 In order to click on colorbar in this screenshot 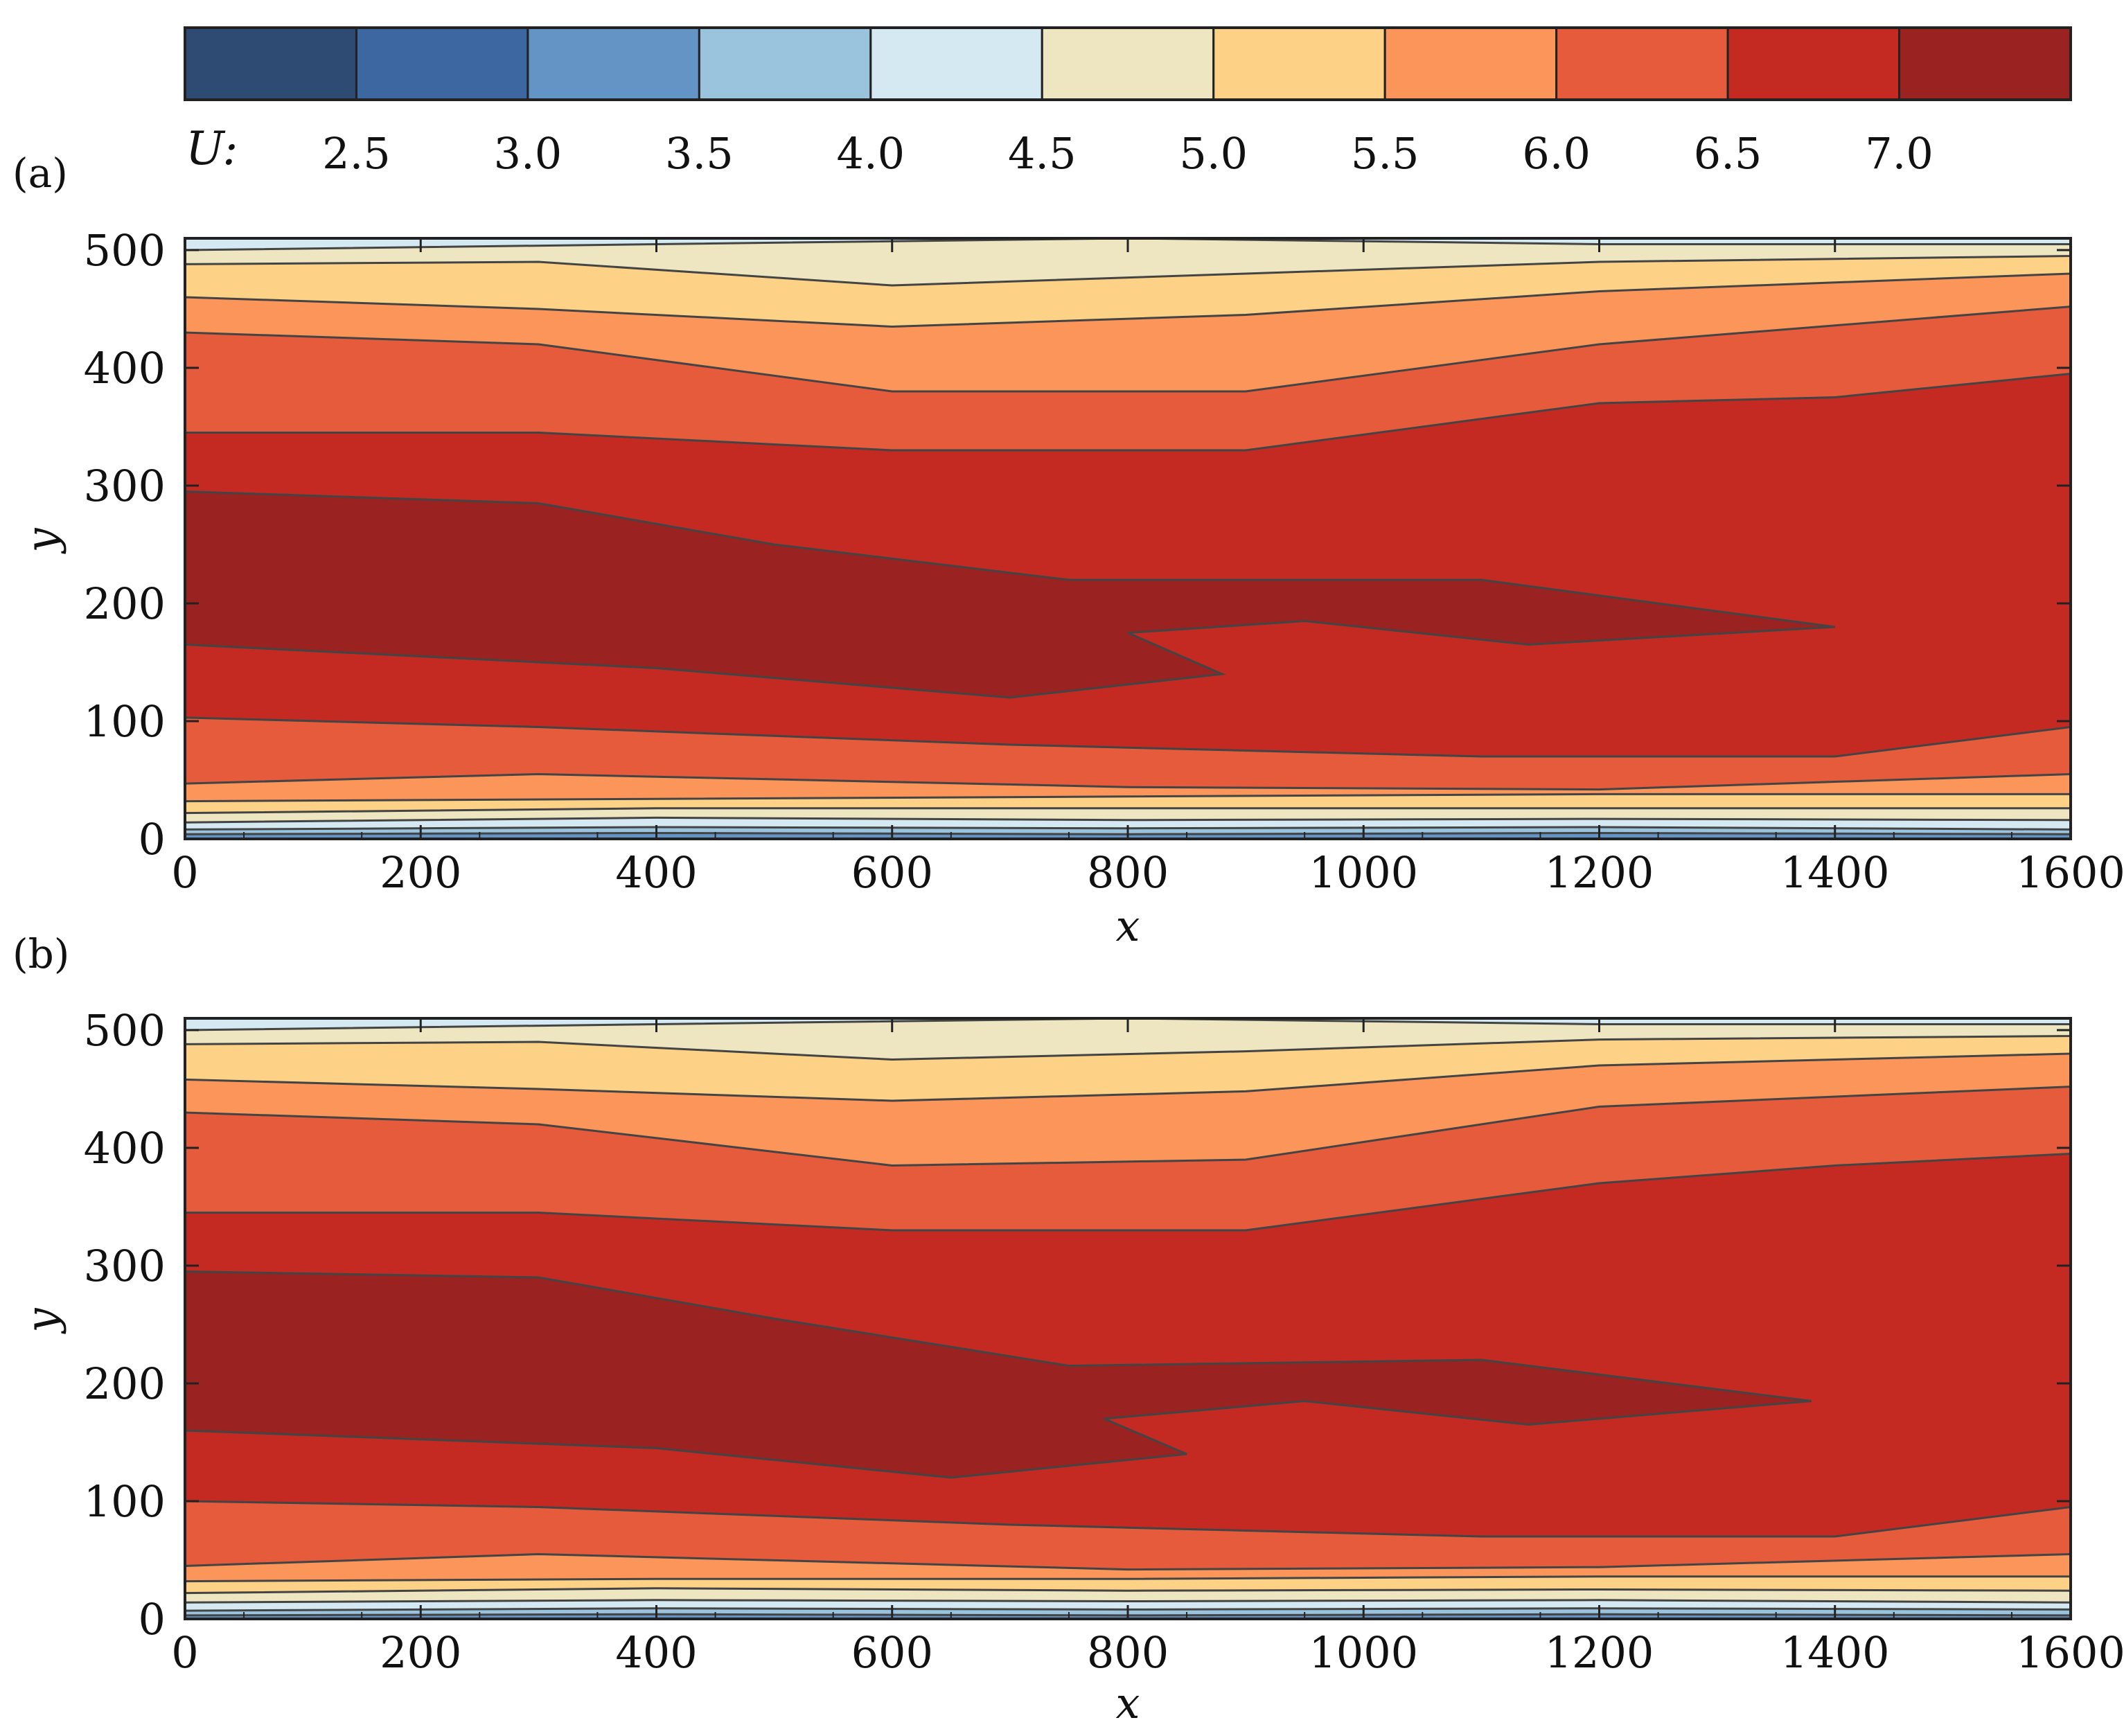, I will do `click(1128, 64)`.